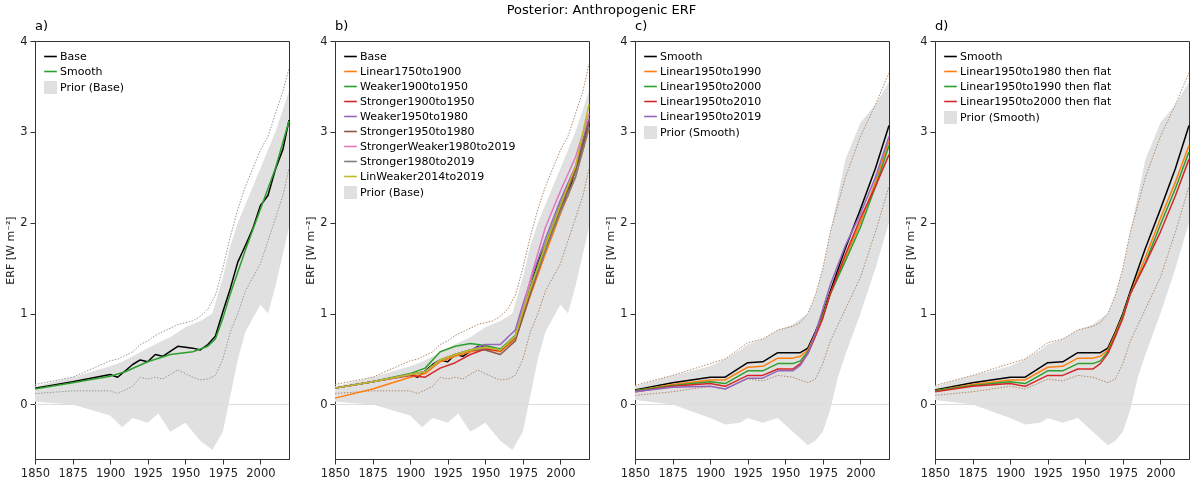  I want to click on legend-label: StrongerWeaker1980to2019, so click(438, 146).